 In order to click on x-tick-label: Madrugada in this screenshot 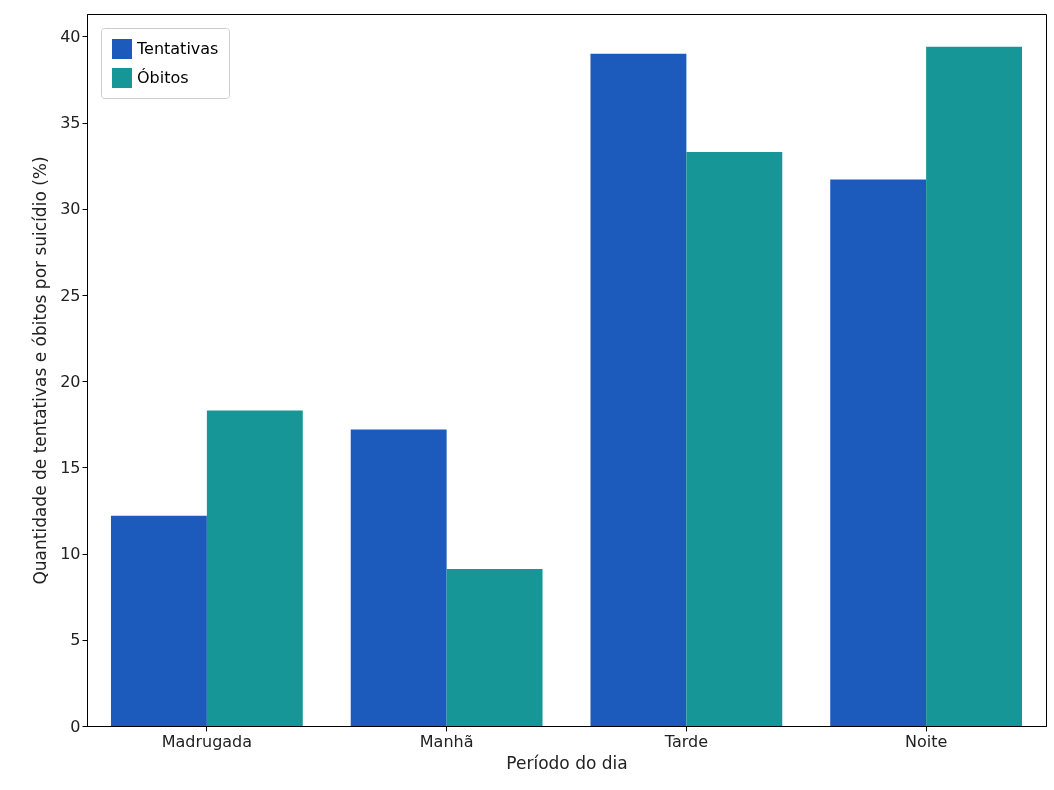, I will do `click(207, 741)`.